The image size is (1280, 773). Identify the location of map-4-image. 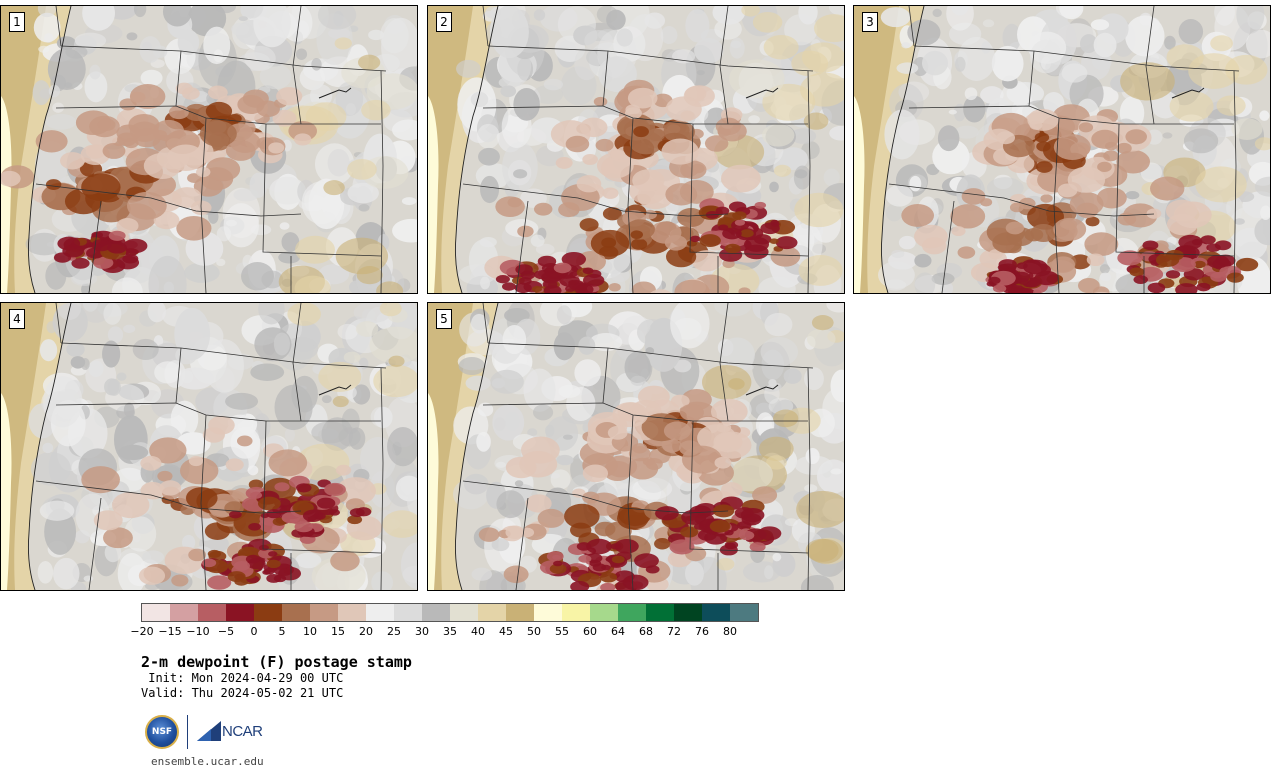
(209, 446).